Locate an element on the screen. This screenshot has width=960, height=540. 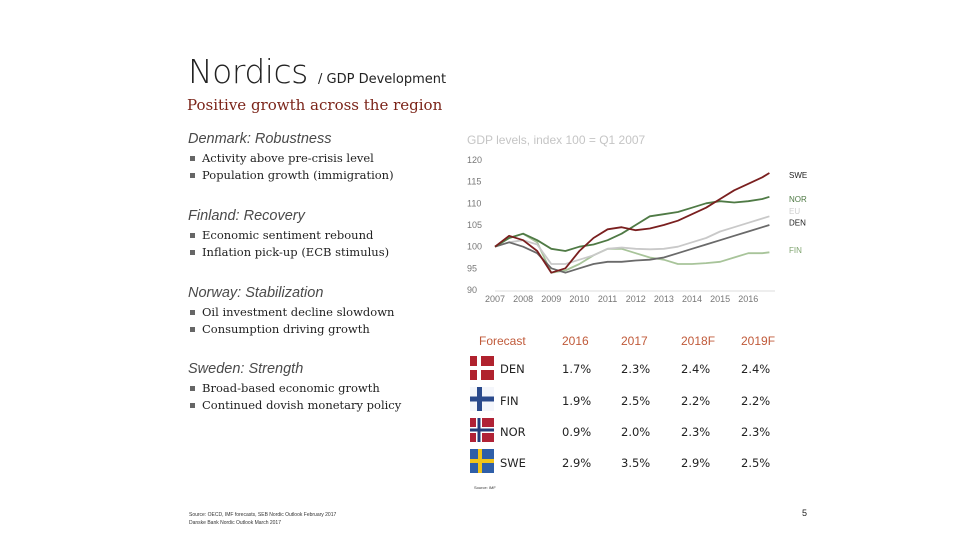
bullet-item: Continued dovish monetary policy is located at coordinates (295, 405).